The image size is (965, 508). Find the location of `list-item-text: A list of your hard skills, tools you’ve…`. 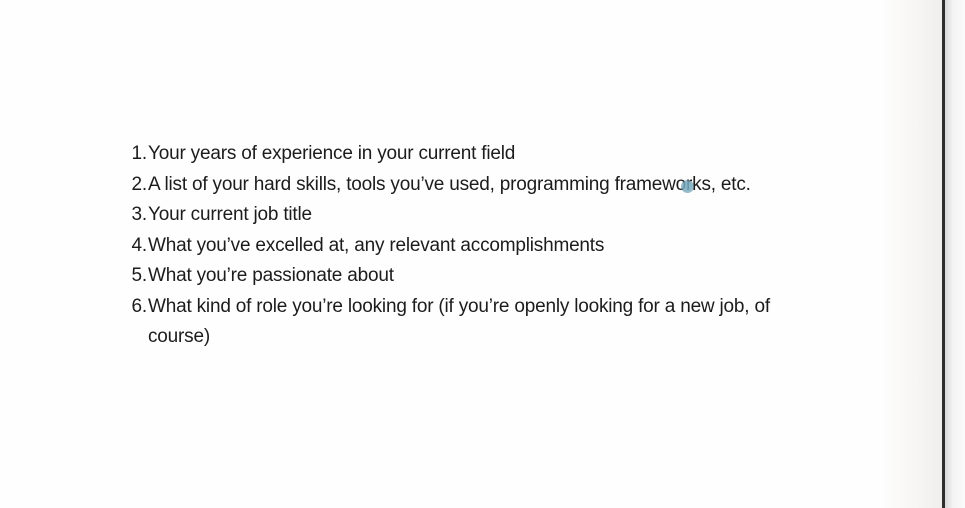

list-item-text: A list of your hard skills, tools you’ve… is located at coordinates (449, 184).